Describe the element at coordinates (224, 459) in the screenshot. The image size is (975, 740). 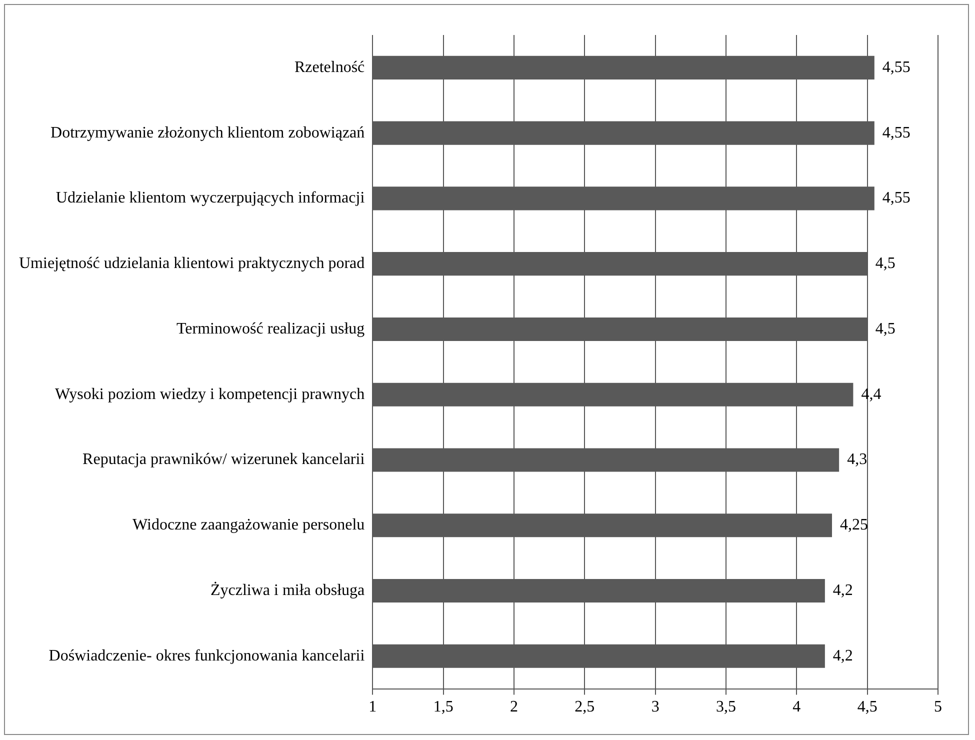
I see `y-tick-label: Reputacja prawników/ wizerunek kancelarii` at that location.